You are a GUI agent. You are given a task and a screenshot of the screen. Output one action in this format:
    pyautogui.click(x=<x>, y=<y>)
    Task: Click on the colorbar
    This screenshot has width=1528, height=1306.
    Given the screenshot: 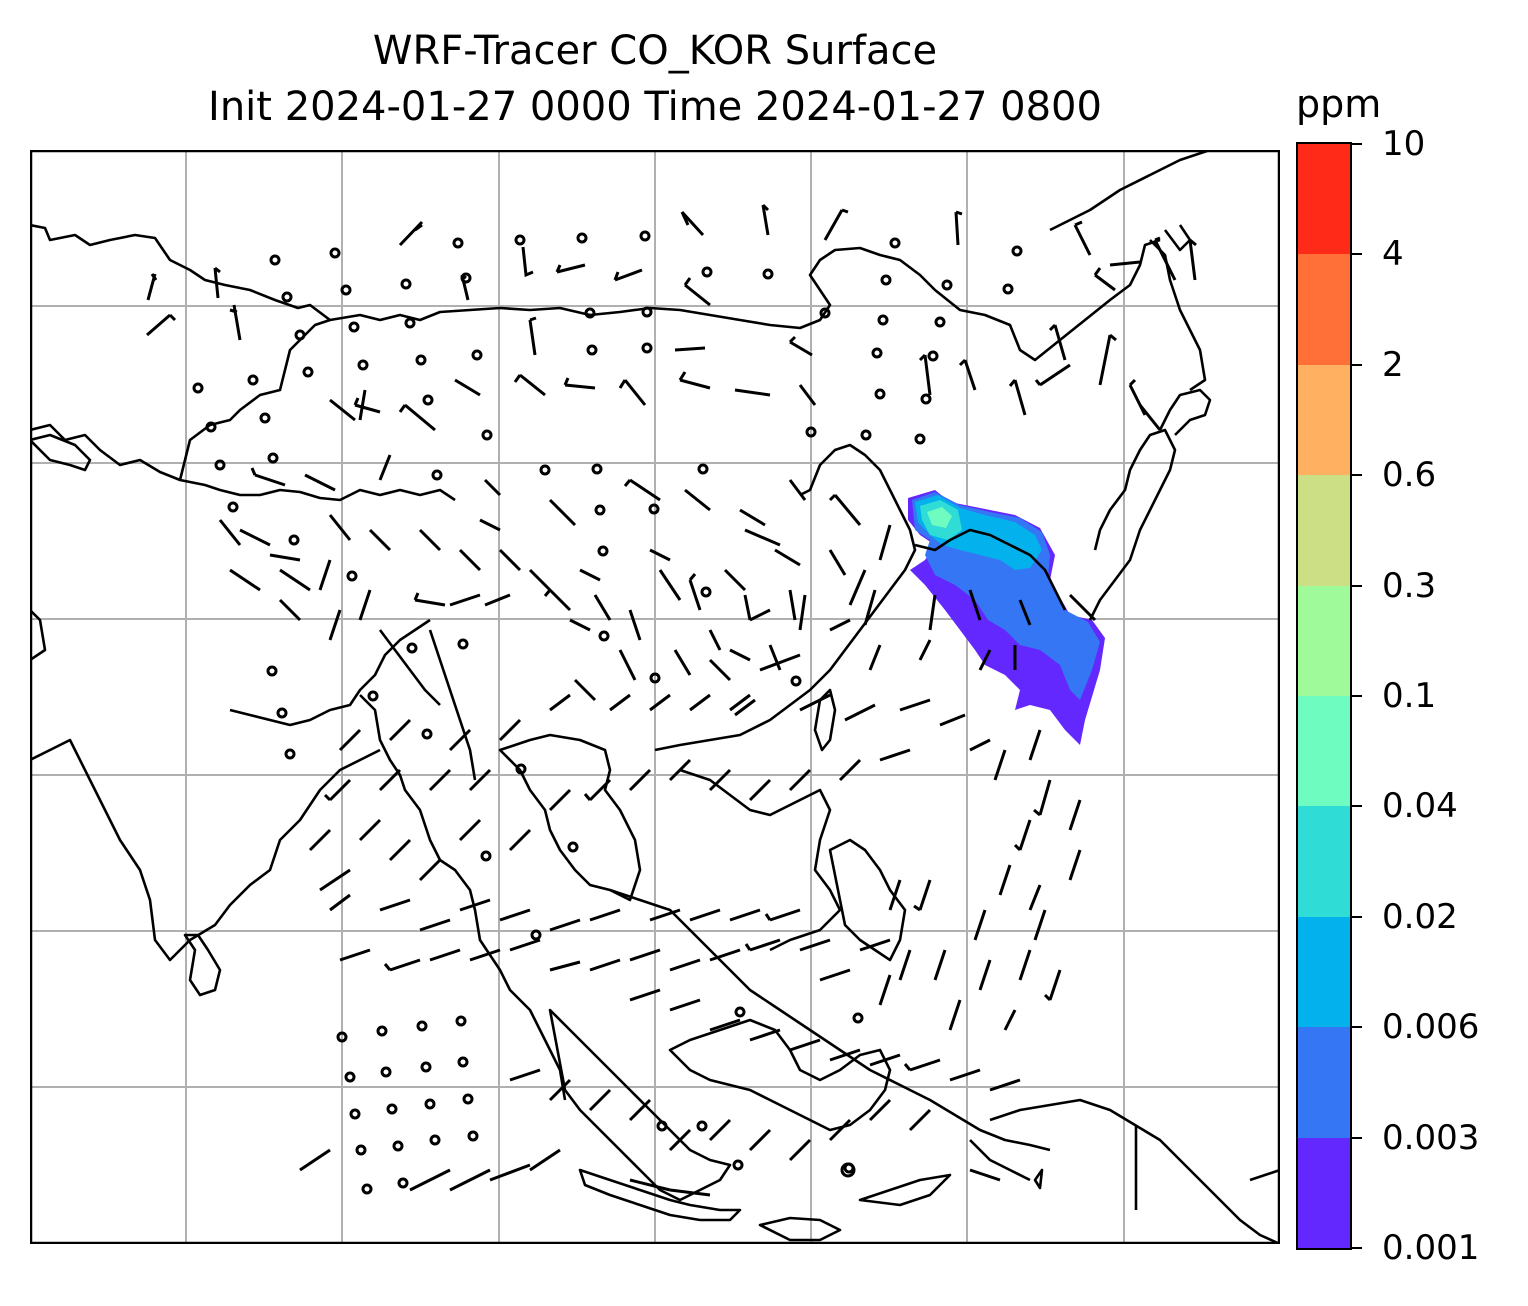 What is the action you would take?
    pyautogui.click(x=1324, y=696)
    